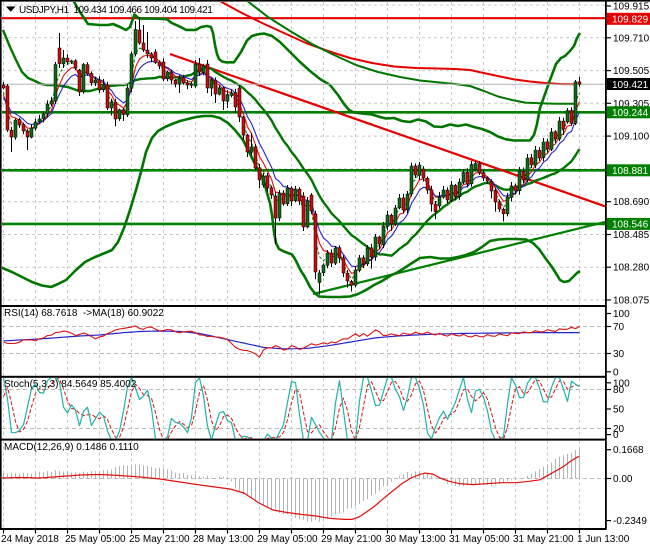 This screenshot has height=550, width=650. Describe the element at coordinates (631, 7) in the screenshot. I see `svg-text: 109.915` at that location.